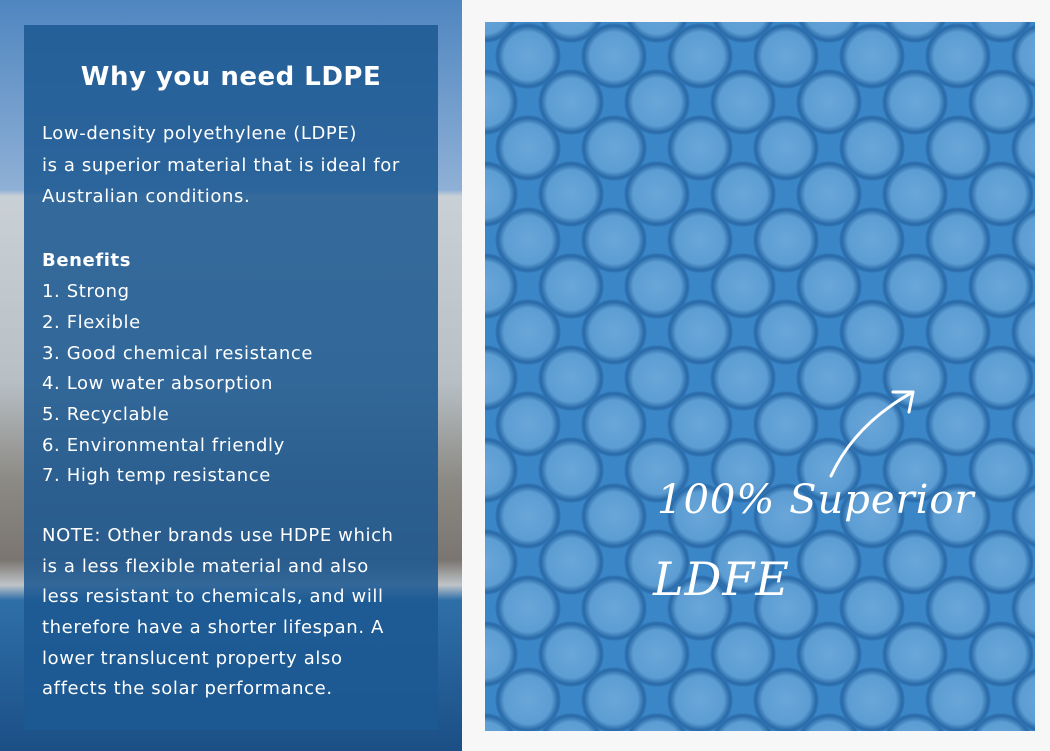  I want to click on intro-line: Australian conditions., so click(146, 196).